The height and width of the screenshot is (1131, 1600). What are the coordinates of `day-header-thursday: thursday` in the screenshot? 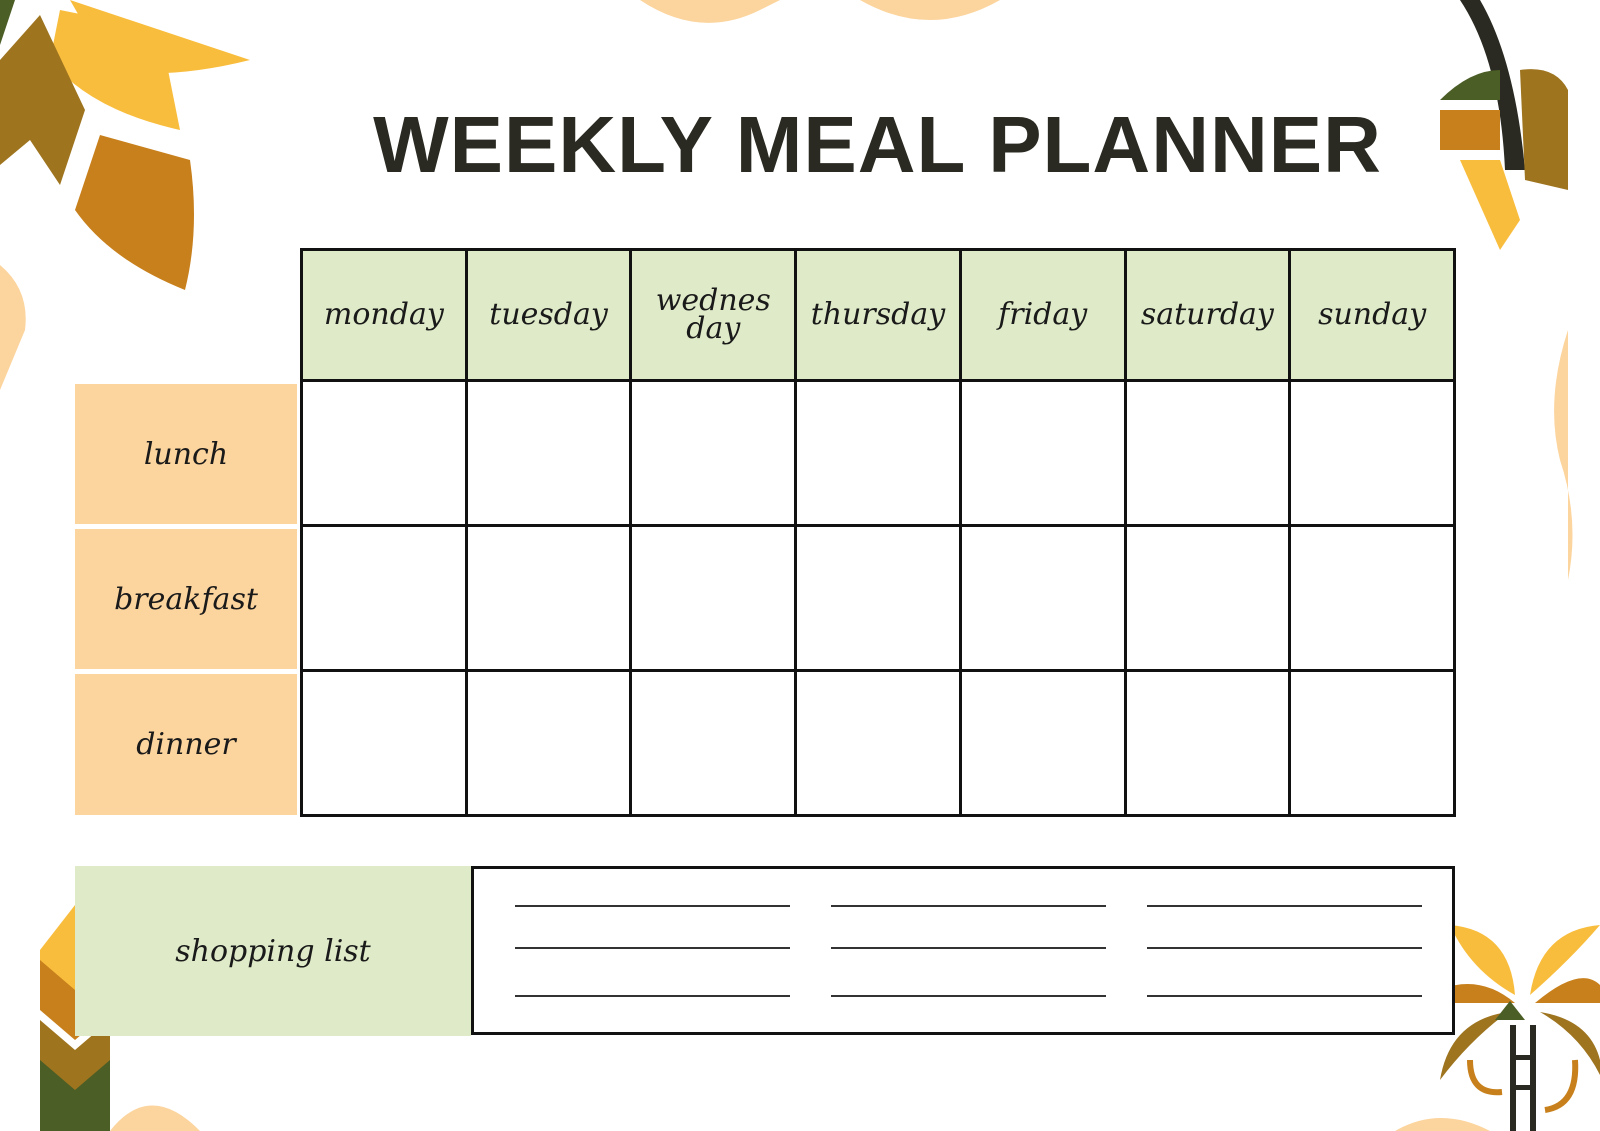 It's located at (878, 315).